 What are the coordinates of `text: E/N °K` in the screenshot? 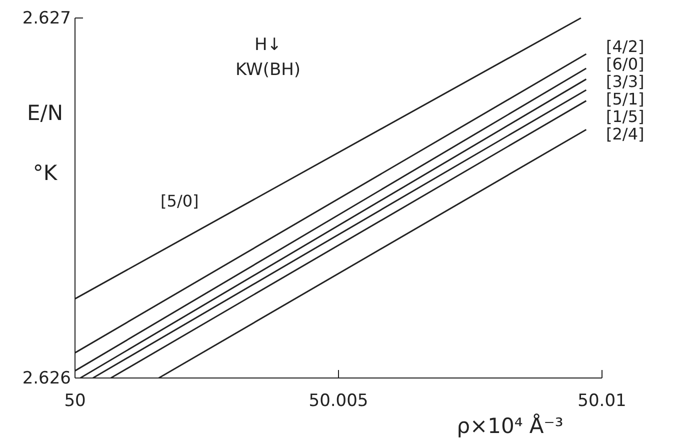 It's located at (45, 143).